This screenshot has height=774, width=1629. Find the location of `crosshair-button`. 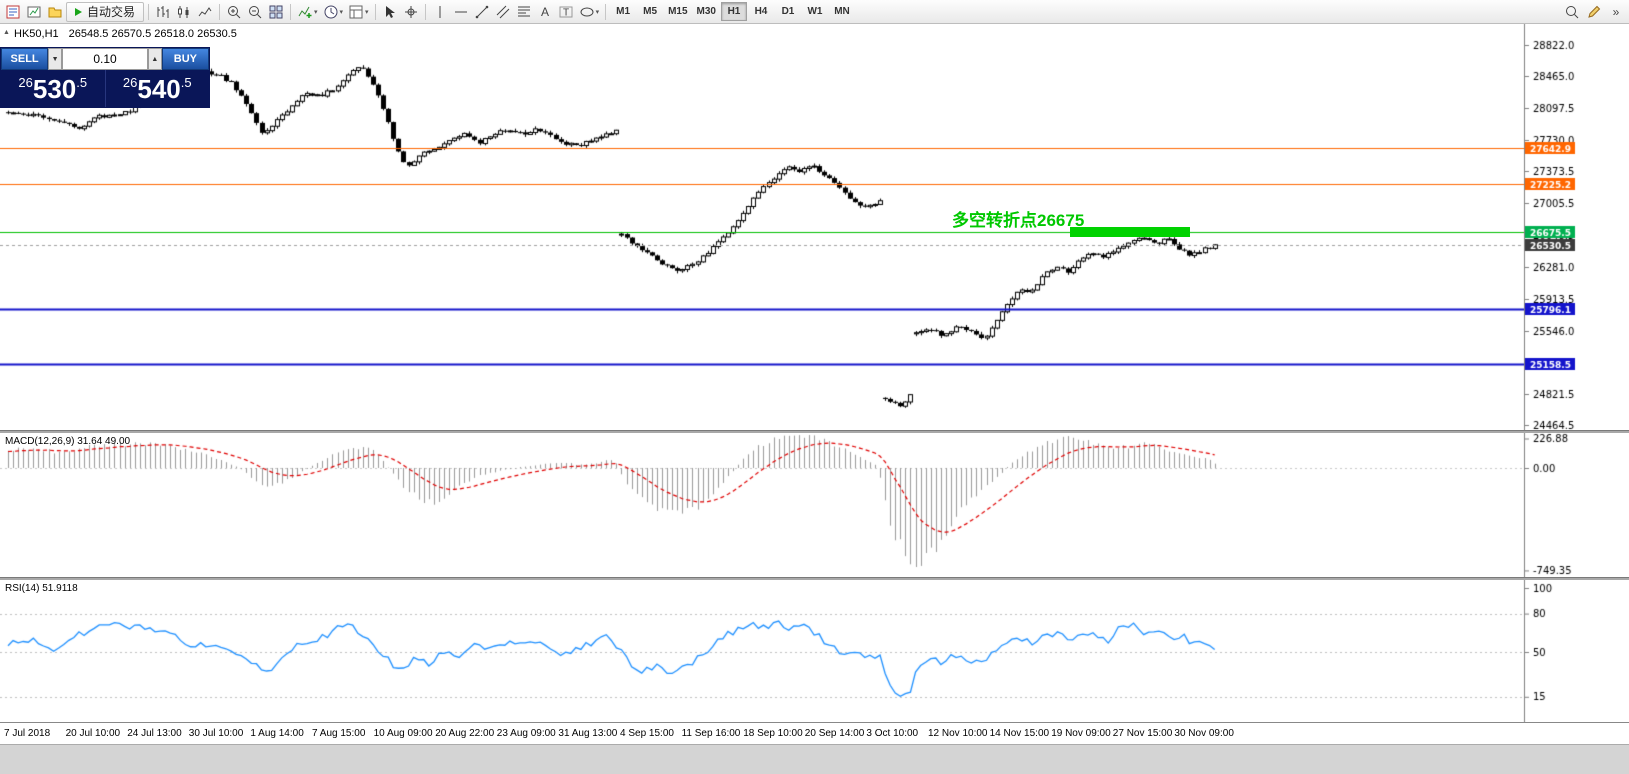

crosshair-button is located at coordinates (411, 12).